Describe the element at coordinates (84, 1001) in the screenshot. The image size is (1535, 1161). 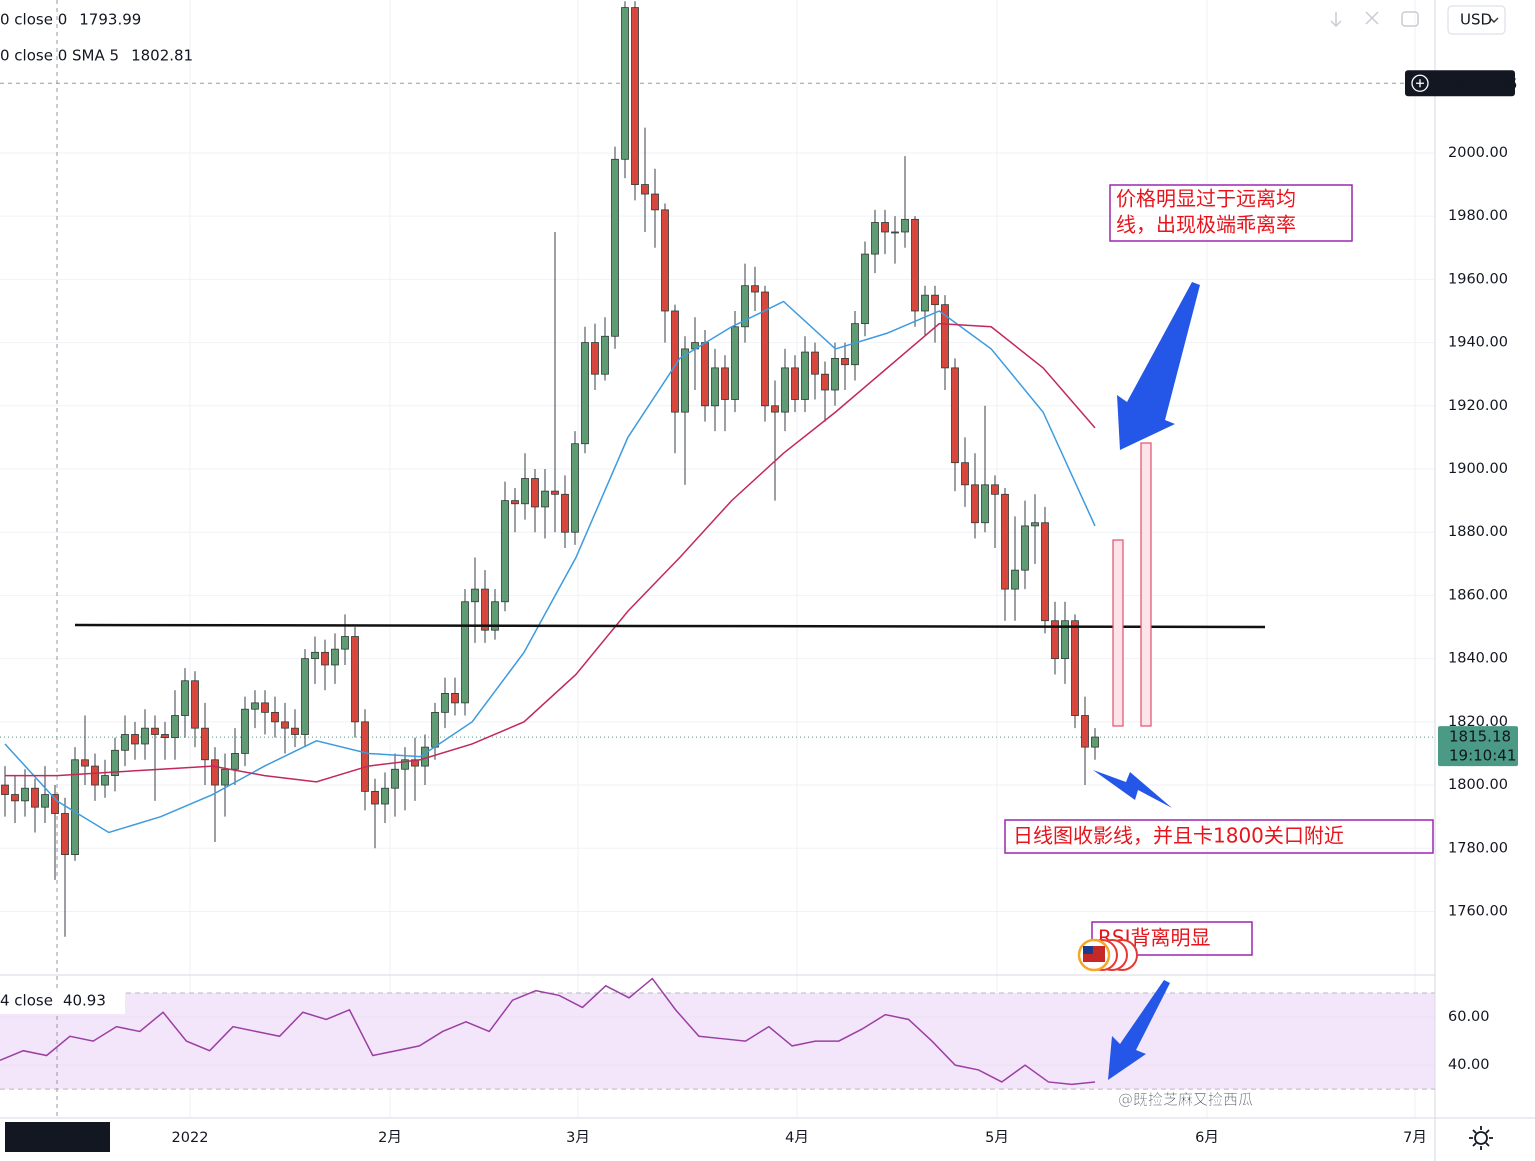
I see `legend-value: 40.93` at that location.